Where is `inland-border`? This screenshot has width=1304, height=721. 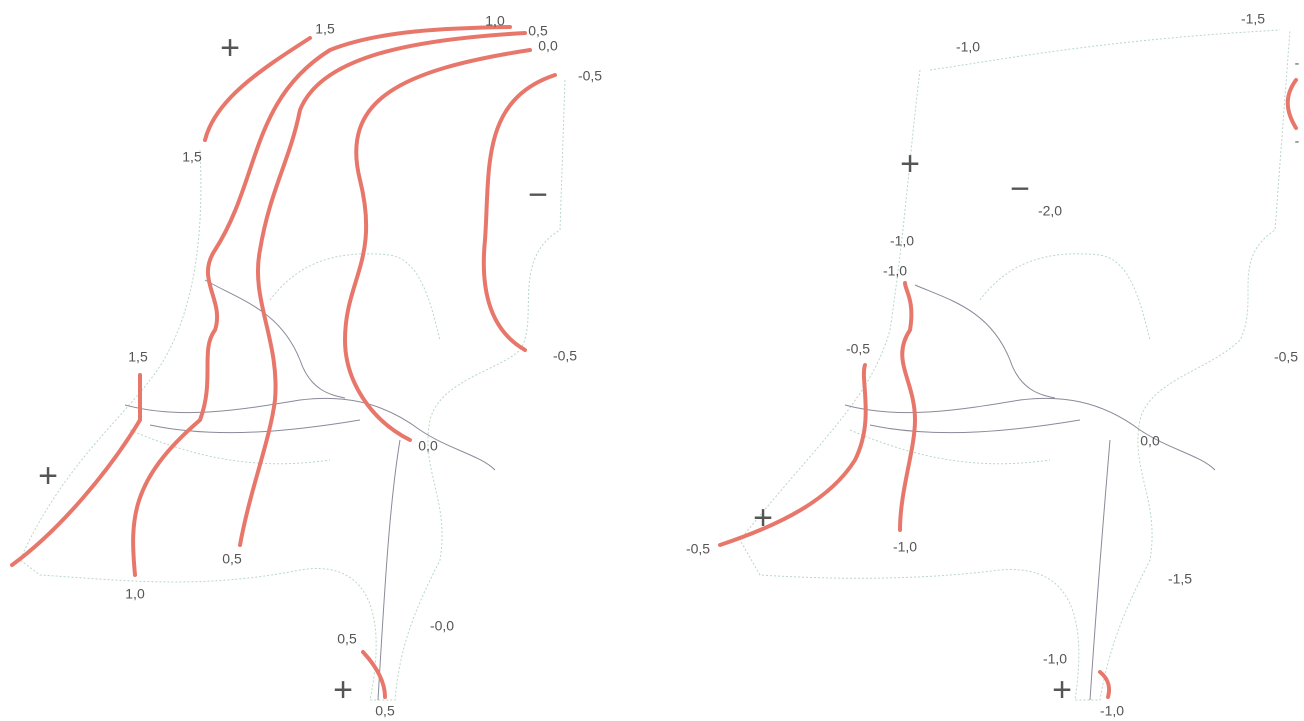 inland-border is located at coordinates (285, 359).